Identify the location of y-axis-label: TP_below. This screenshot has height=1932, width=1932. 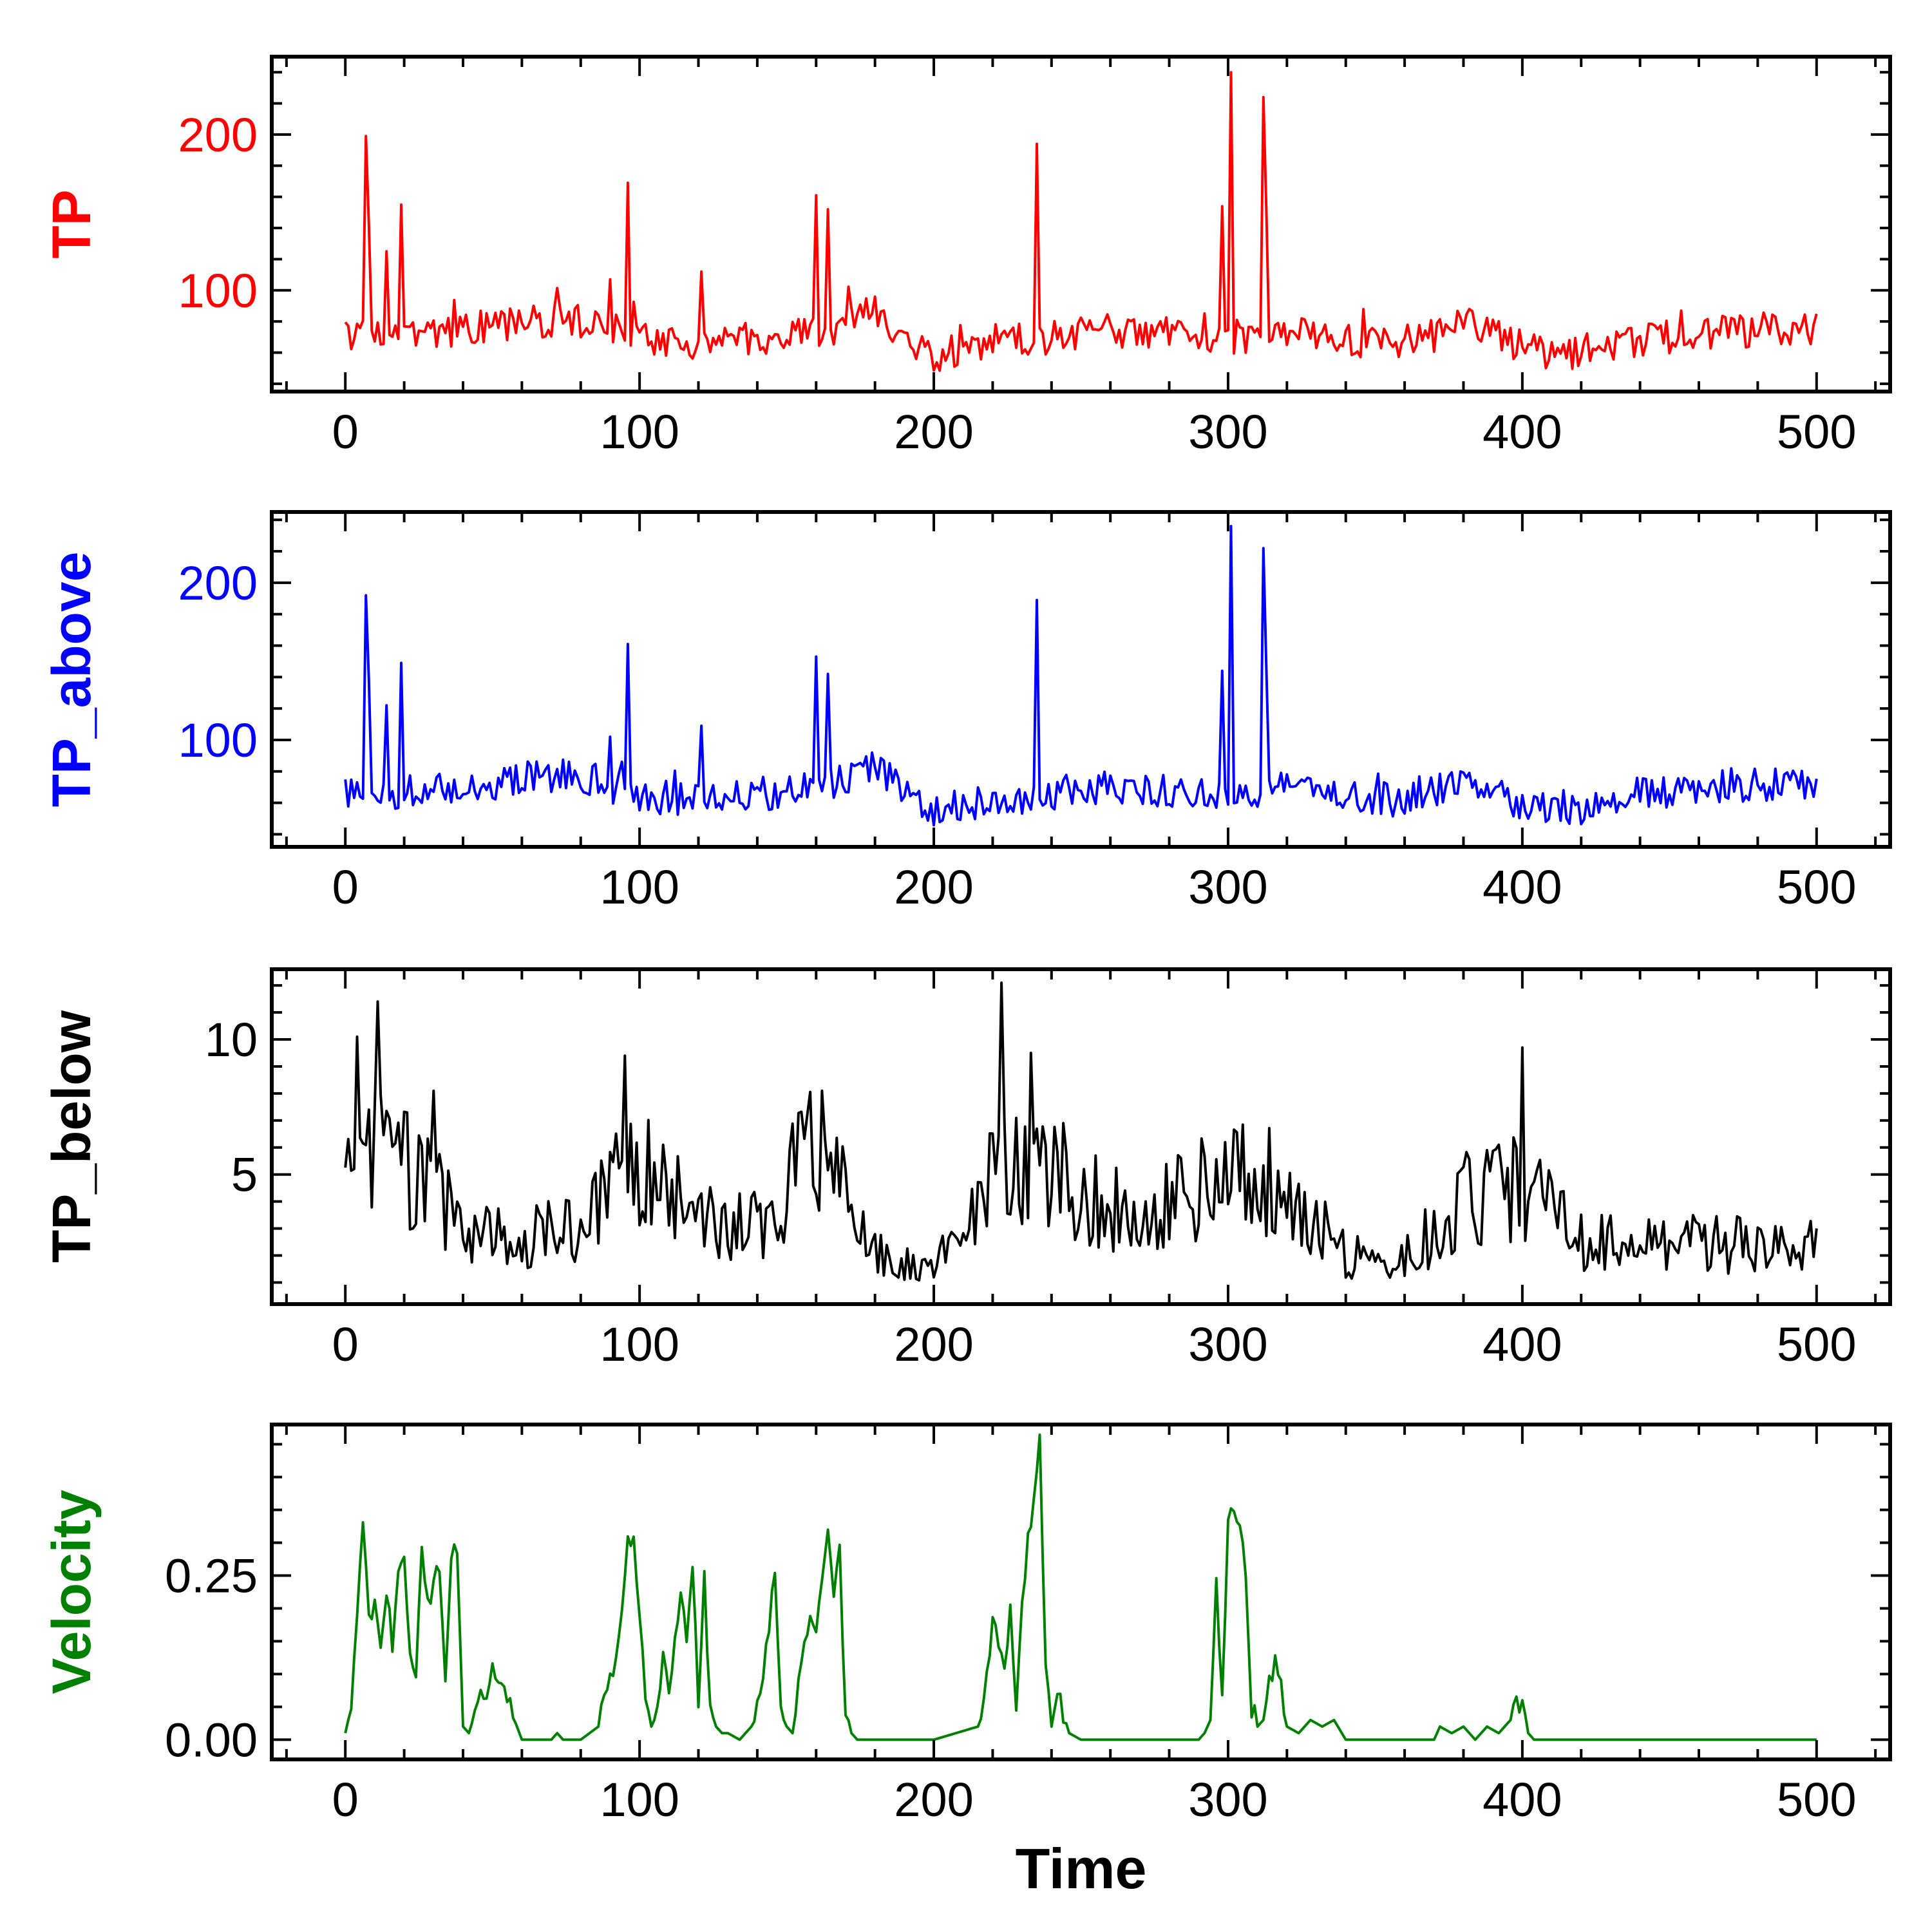
(71, 1136).